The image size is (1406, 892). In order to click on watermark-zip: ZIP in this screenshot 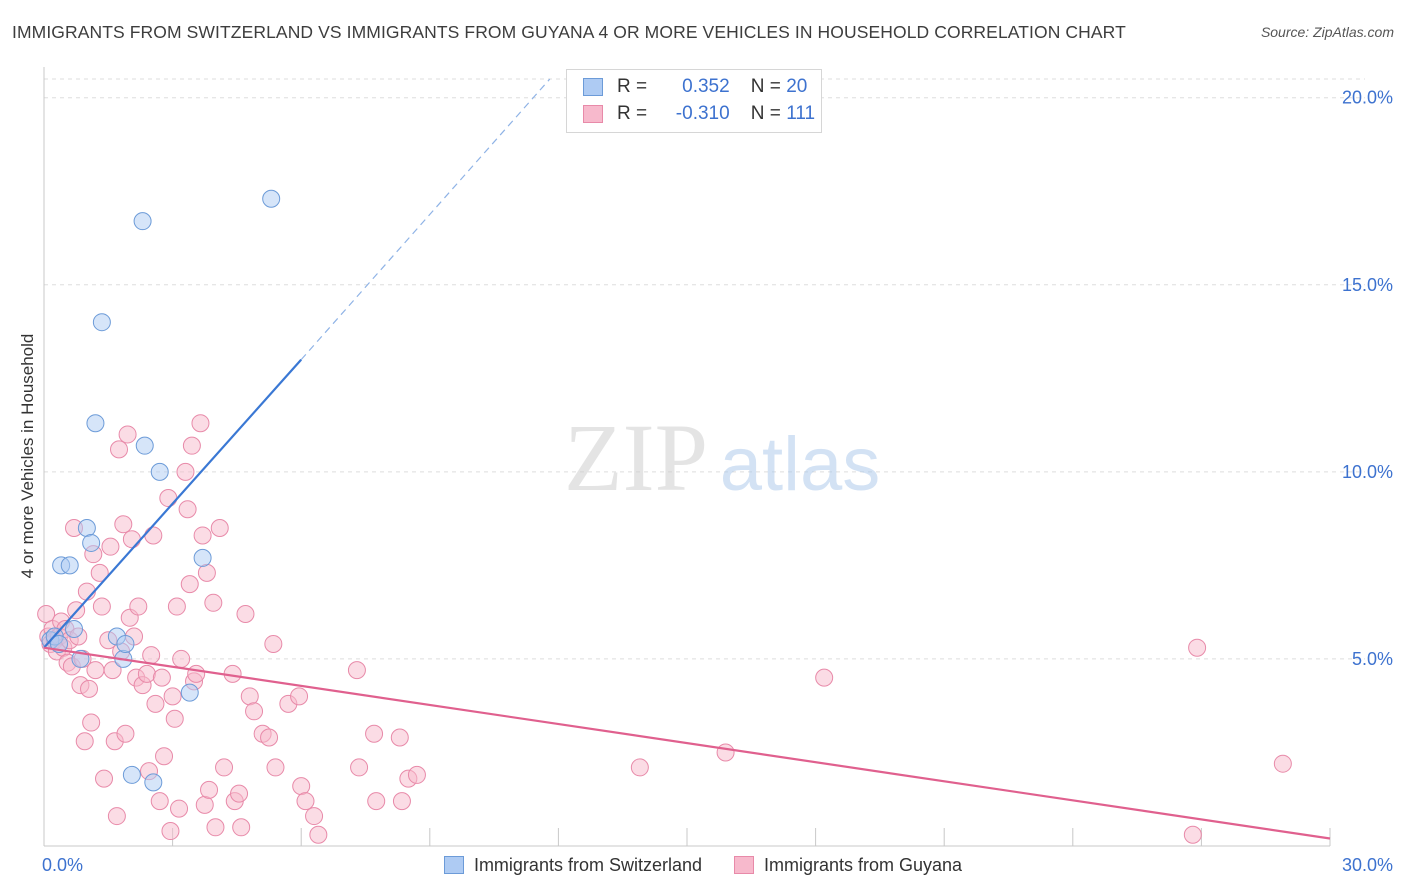, I will do `click(636, 457)`.